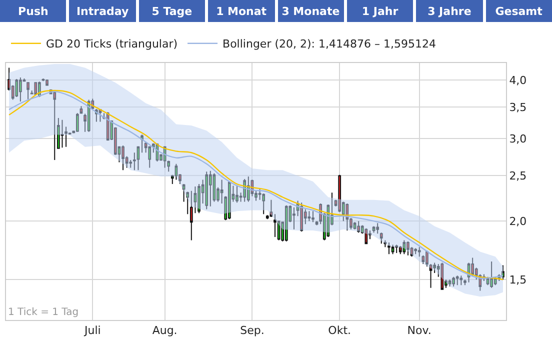 Image resolution: width=552 pixels, height=348 pixels. I want to click on y-tick-label: 2,5, so click(518, 176).